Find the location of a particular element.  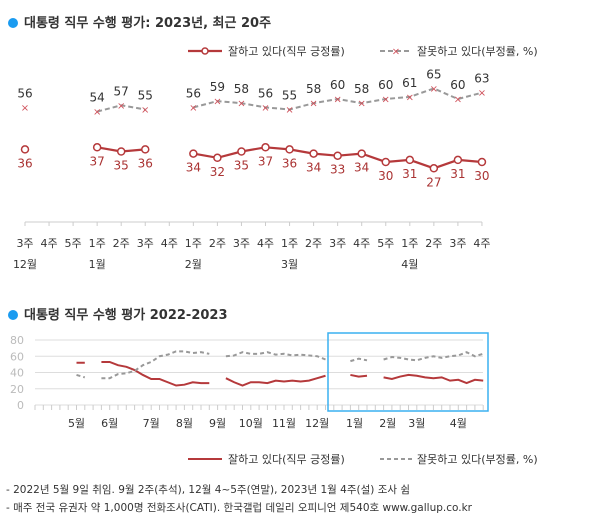

month-label: 10월 is located at coordinates (251, 423).